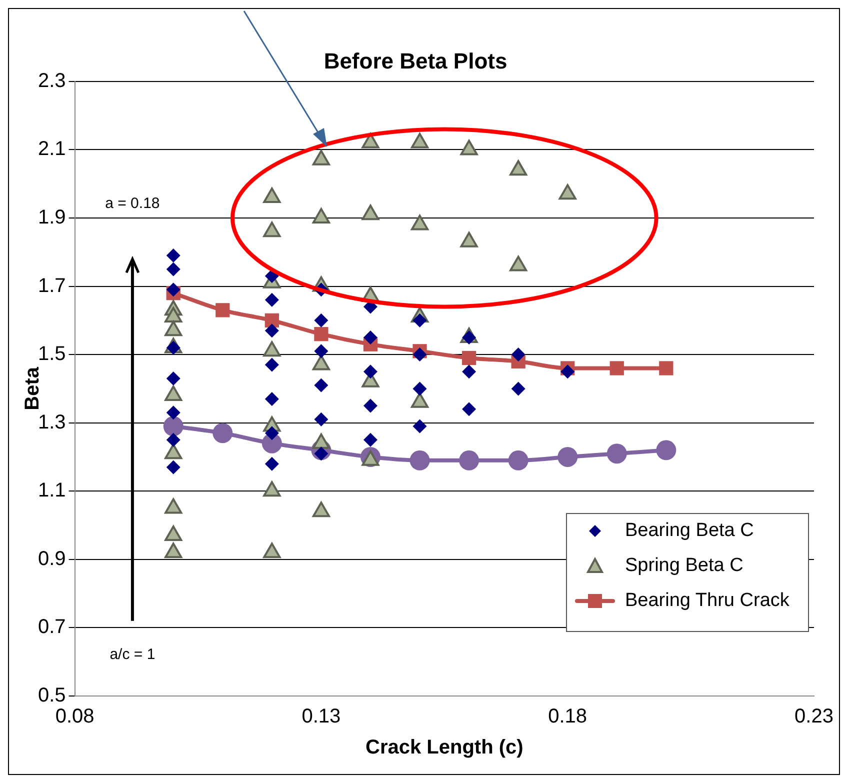  Describe the element at coordinates (52, 81) in the screenshot. I see `y-tick-label: 2.3` at that location.